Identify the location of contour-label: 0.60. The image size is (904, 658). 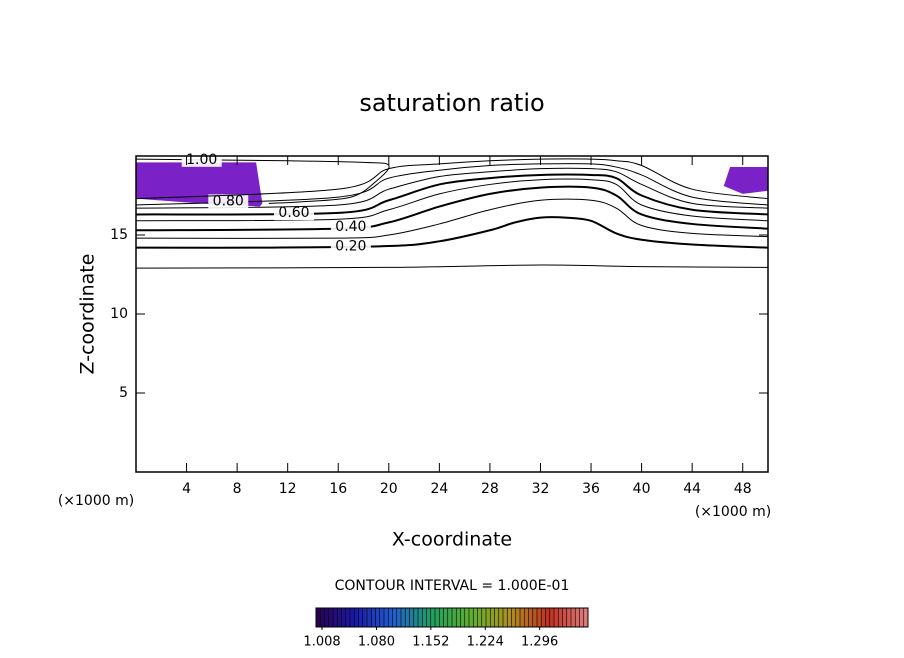
(293, 213).